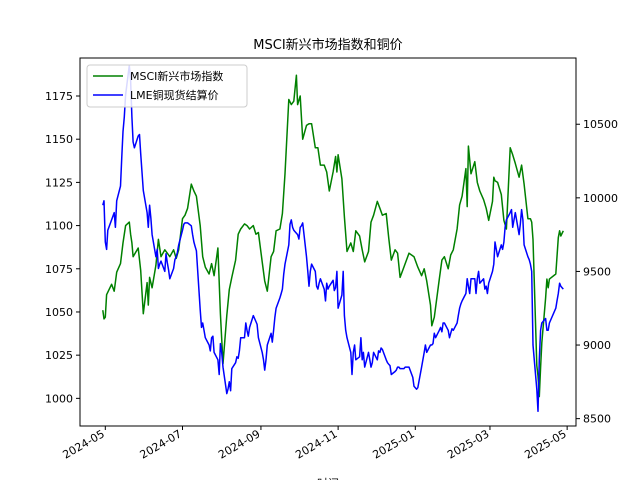 The image size is (640, 480). I want to click on left-tick-label: 1075, so click(59, 269).